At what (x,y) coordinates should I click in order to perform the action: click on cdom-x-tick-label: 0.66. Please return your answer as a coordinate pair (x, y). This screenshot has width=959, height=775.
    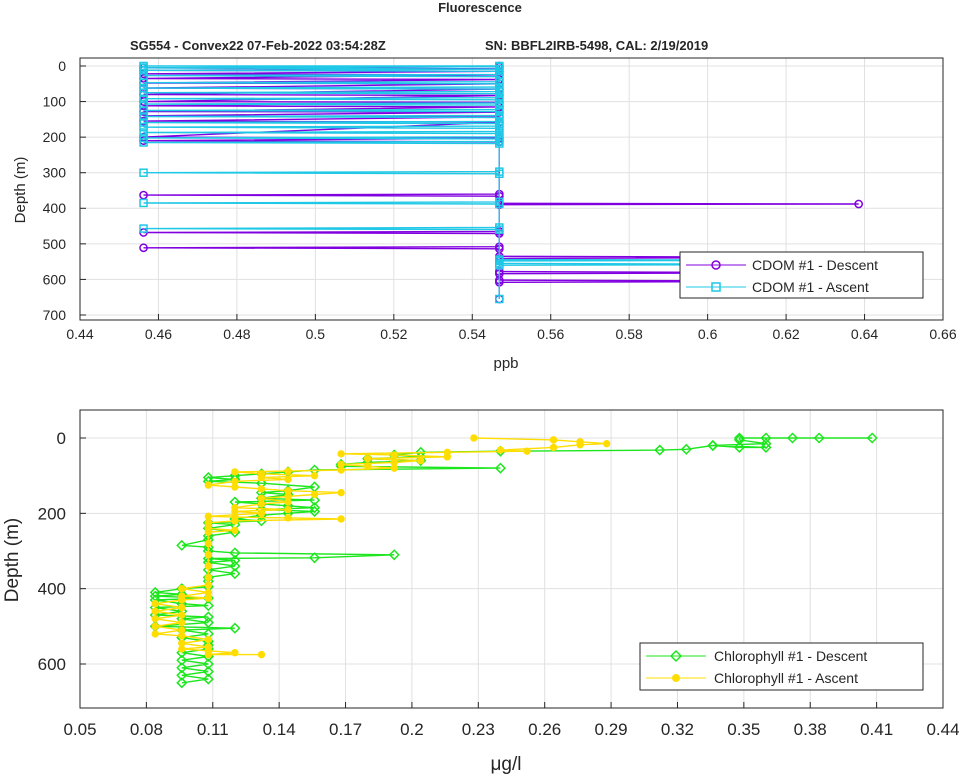
    Looking at the image, I should click on (942, 334).